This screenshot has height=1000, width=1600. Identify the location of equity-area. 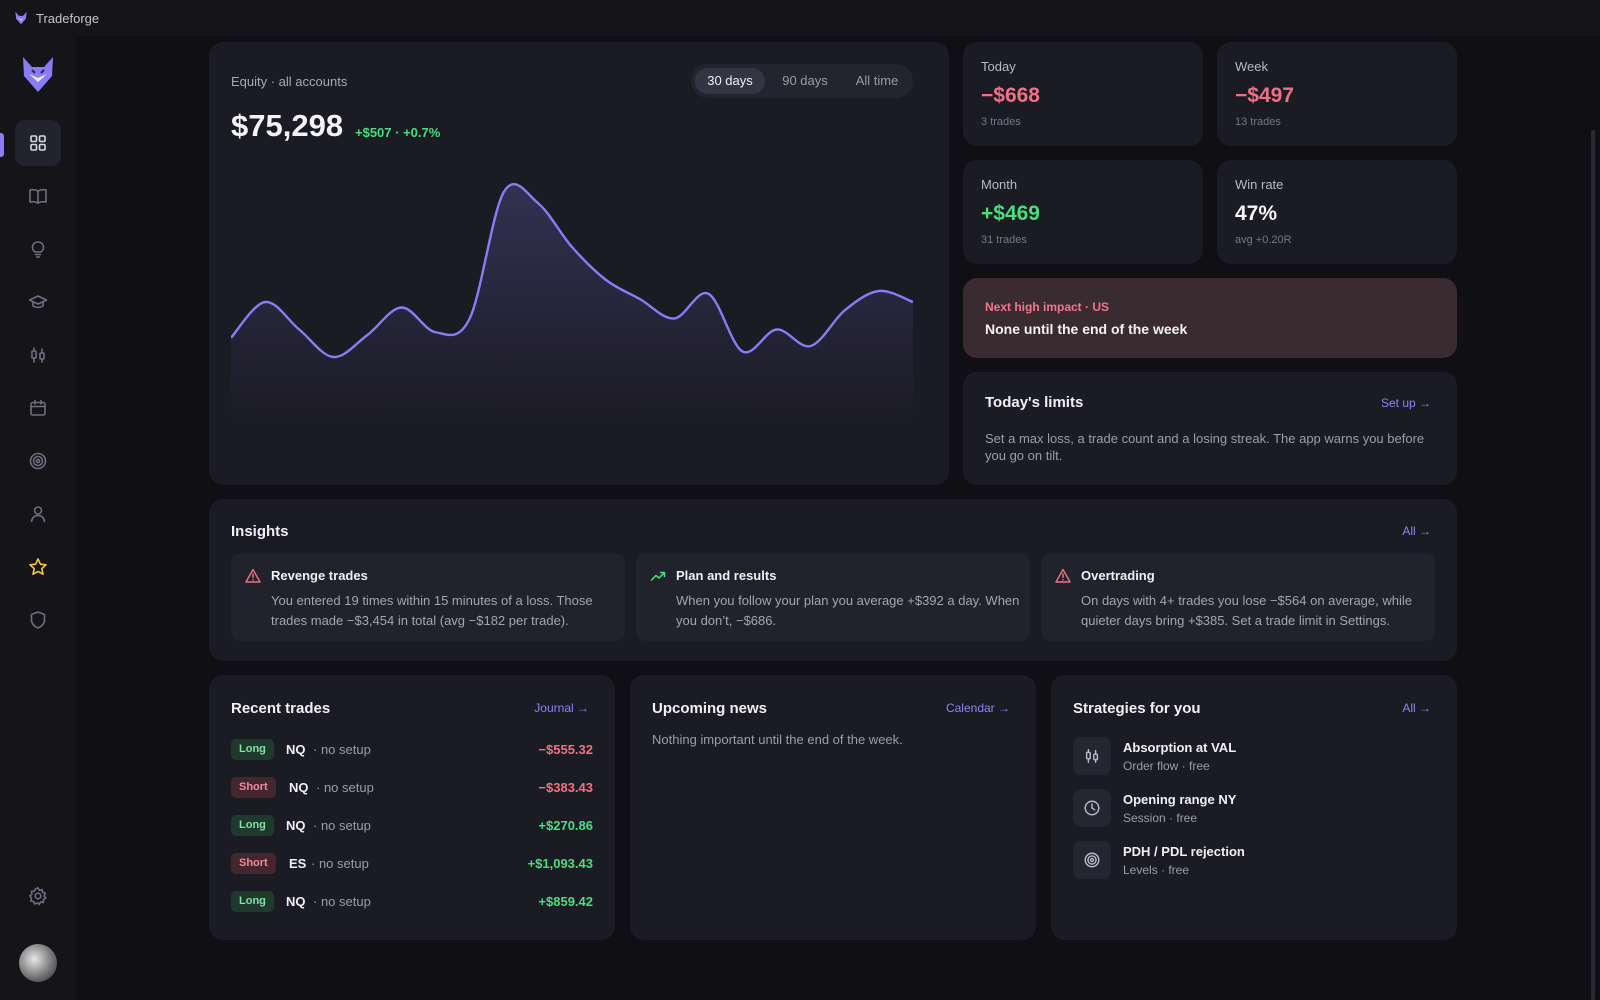
(572, 303).